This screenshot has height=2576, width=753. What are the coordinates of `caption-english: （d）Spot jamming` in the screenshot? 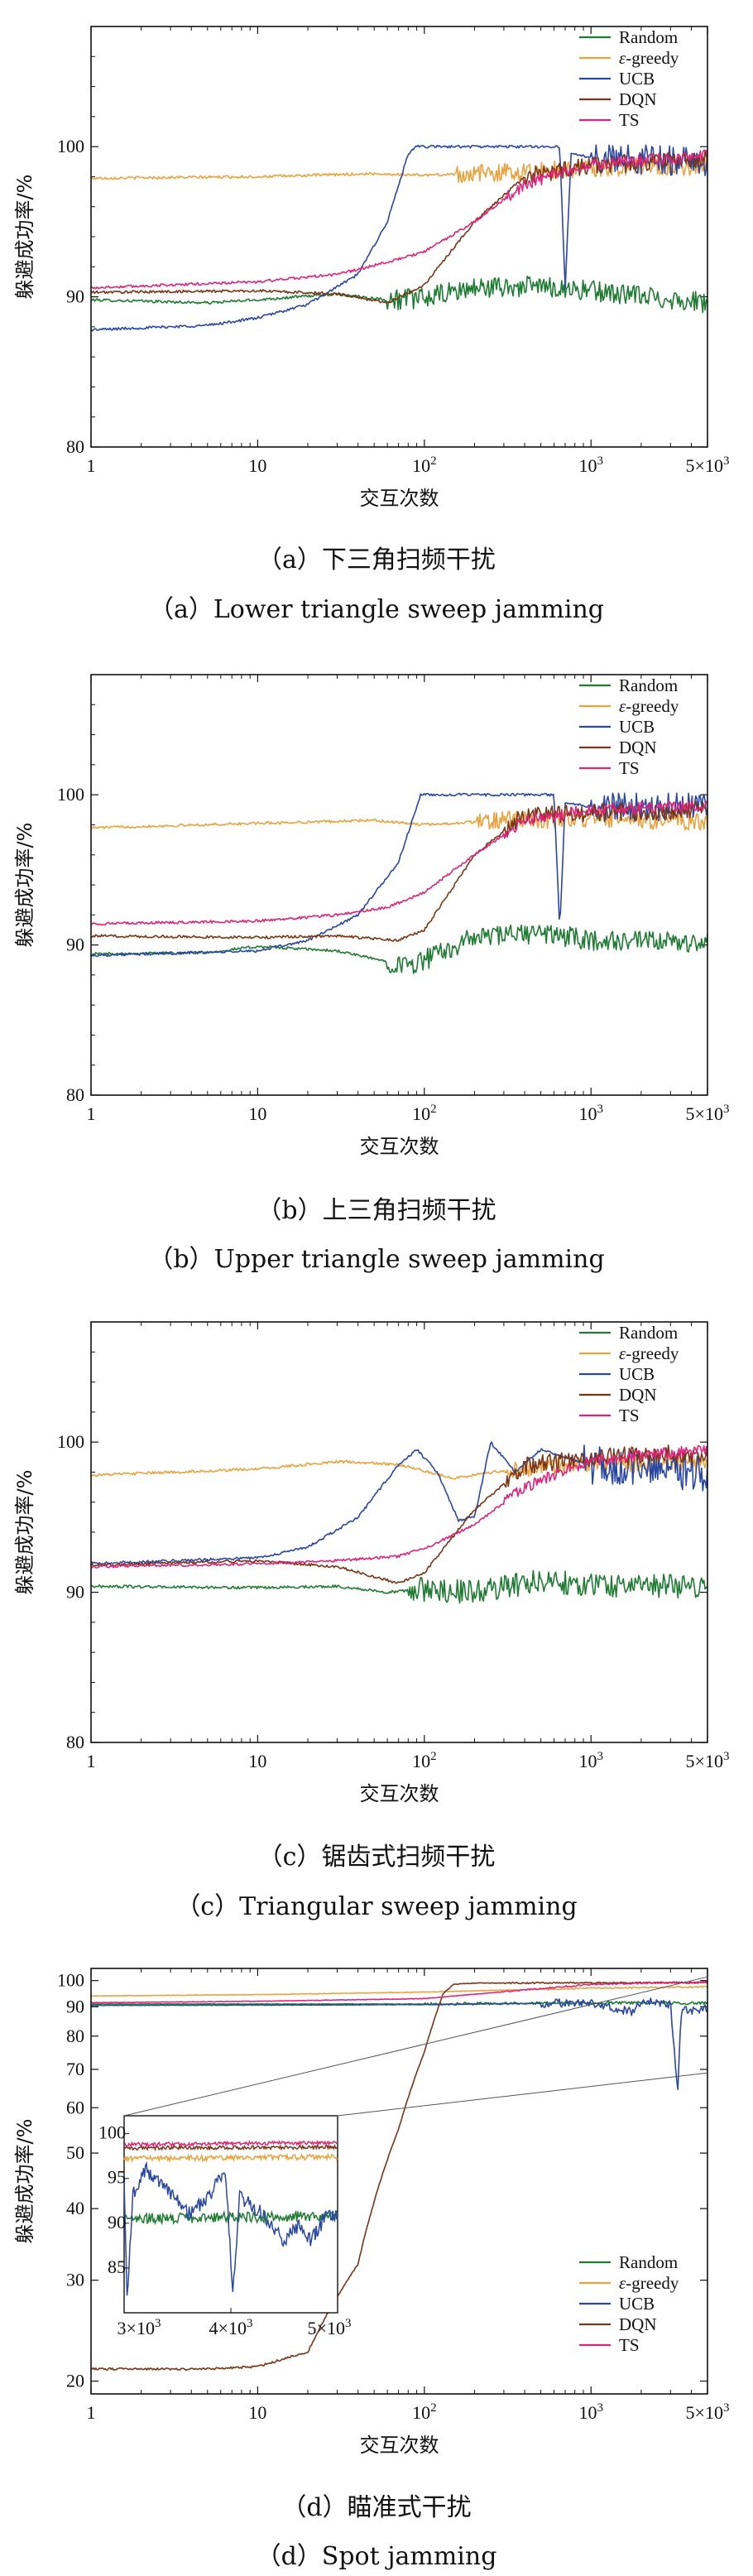 It's located at (377, 2556).